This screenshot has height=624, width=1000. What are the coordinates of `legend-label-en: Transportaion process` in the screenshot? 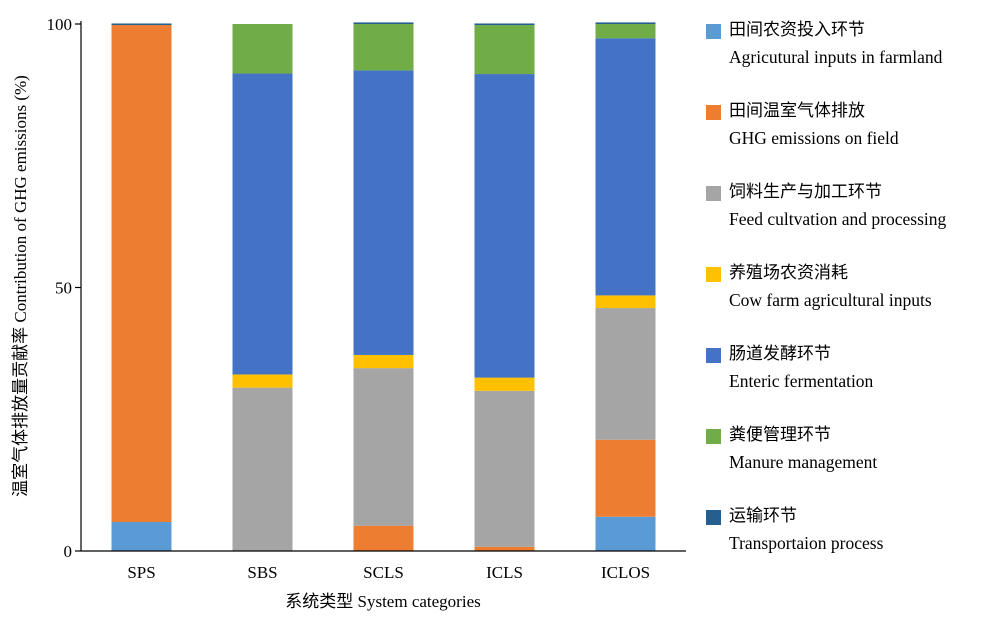 It's located at (806, 543).